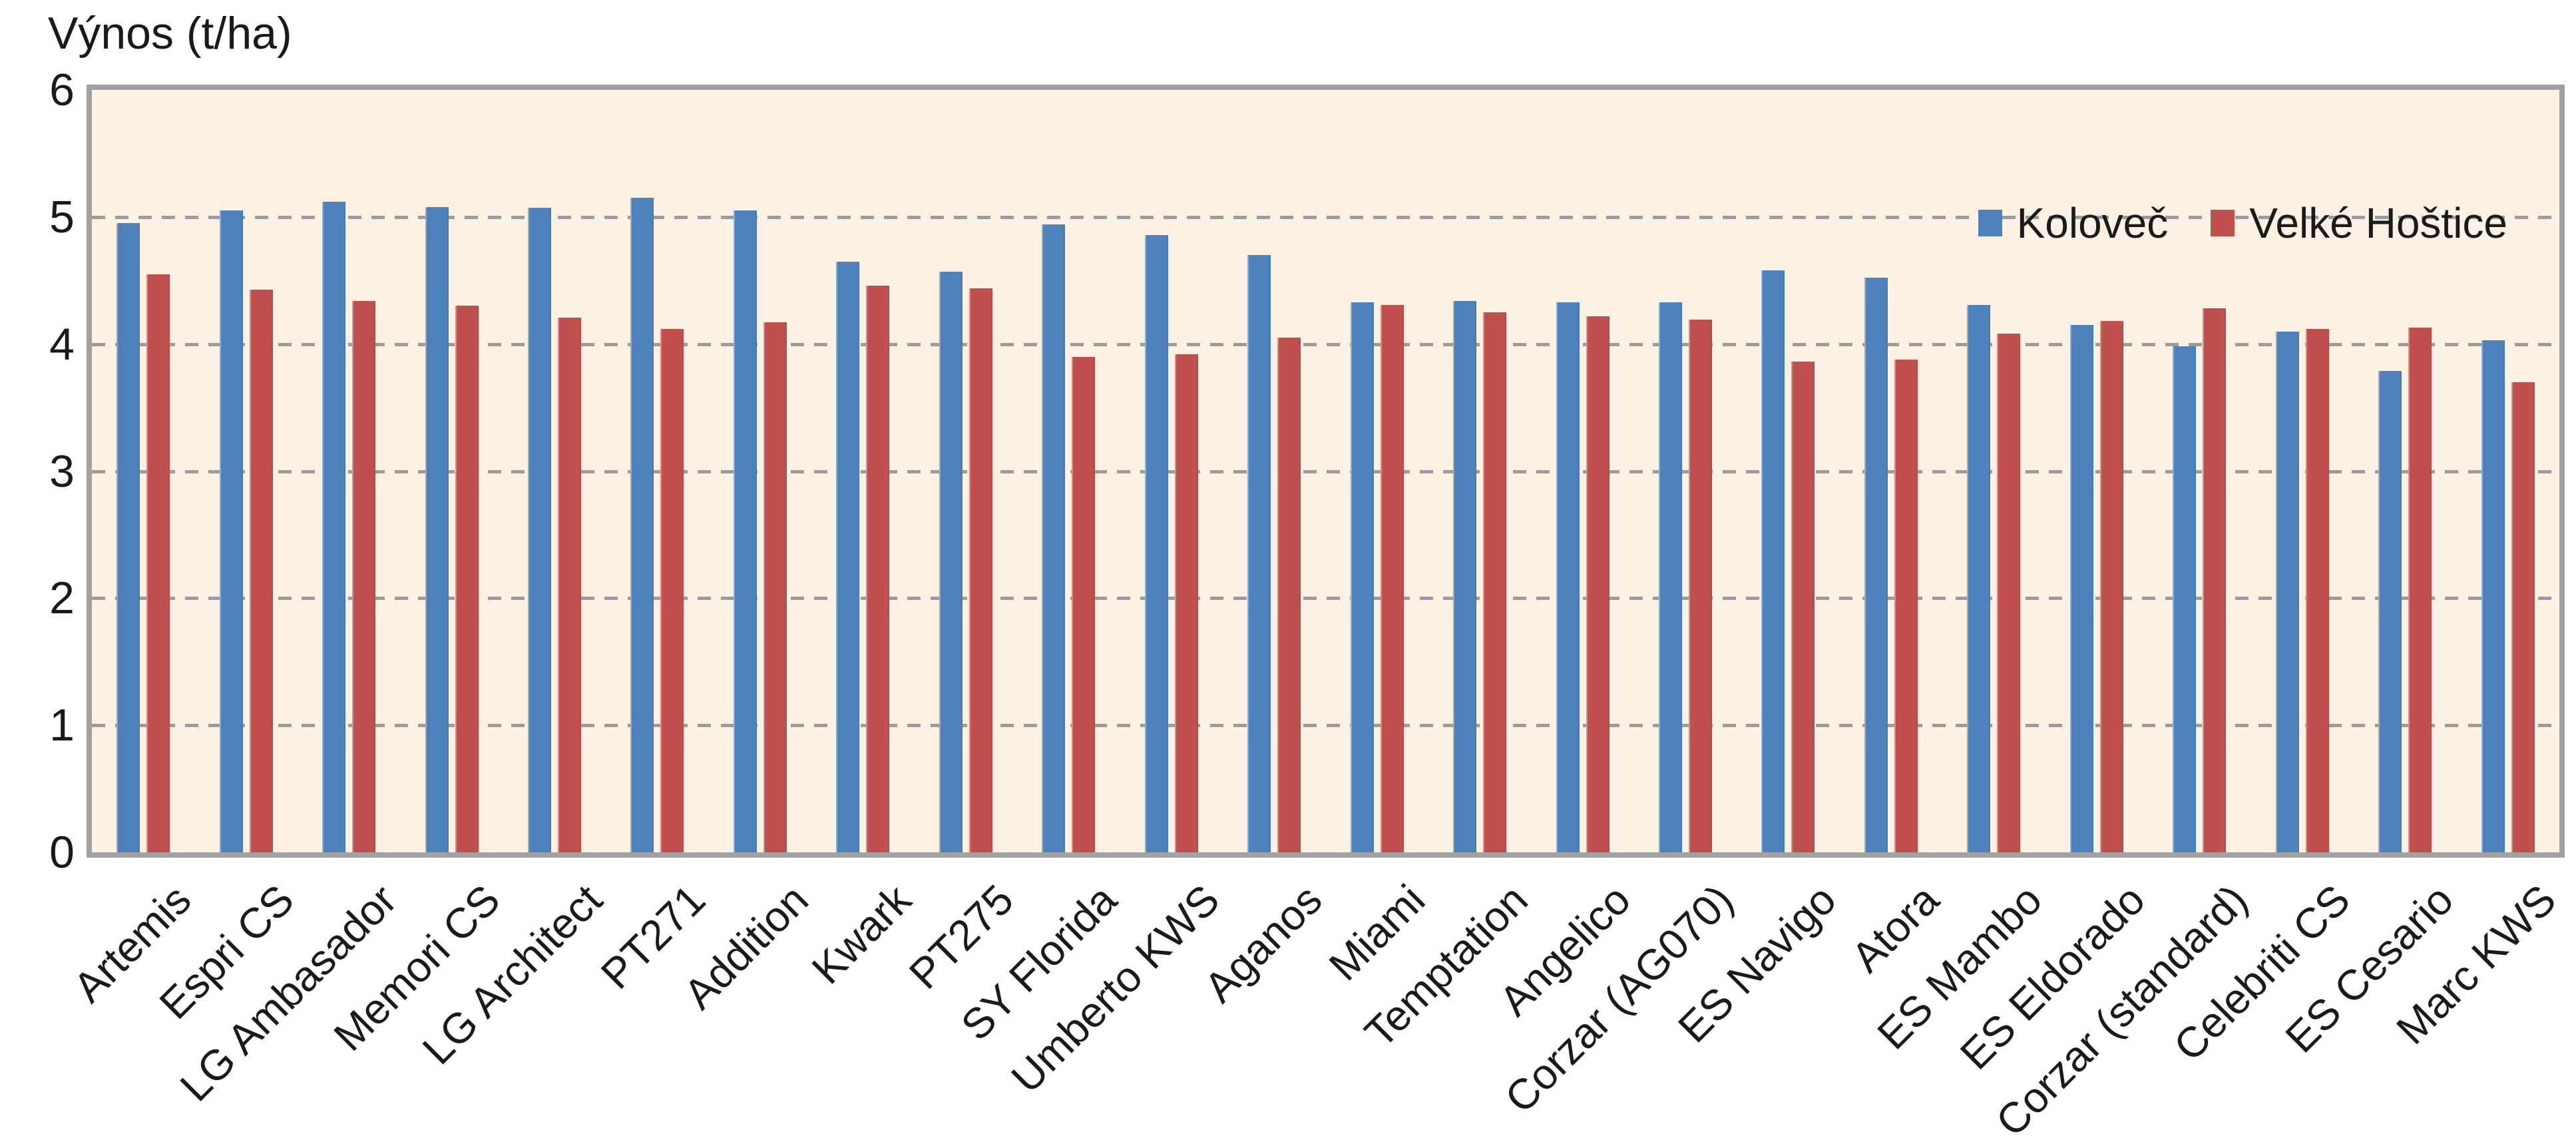  Describe the element at coordinates (2223, 223) in the screenshot. I see `velke-hostice-swatch-icon` at that location.